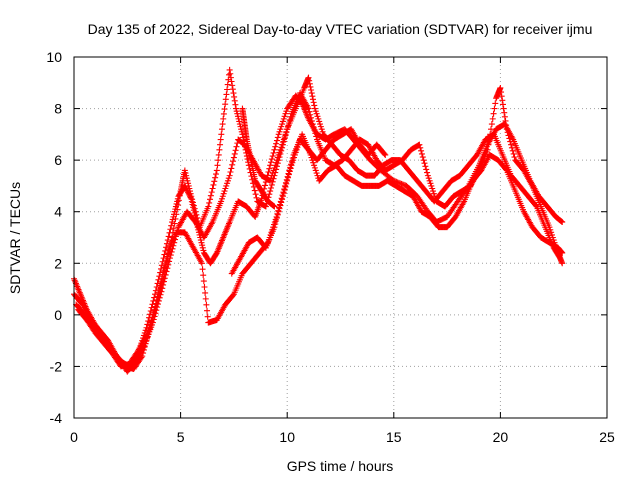 The height and width of the screenshot is (480, 640). What do you see at coordinates (607, 437) in the screenshot?
I see `x-tick-label: 25` at bounding box center [607, 437].